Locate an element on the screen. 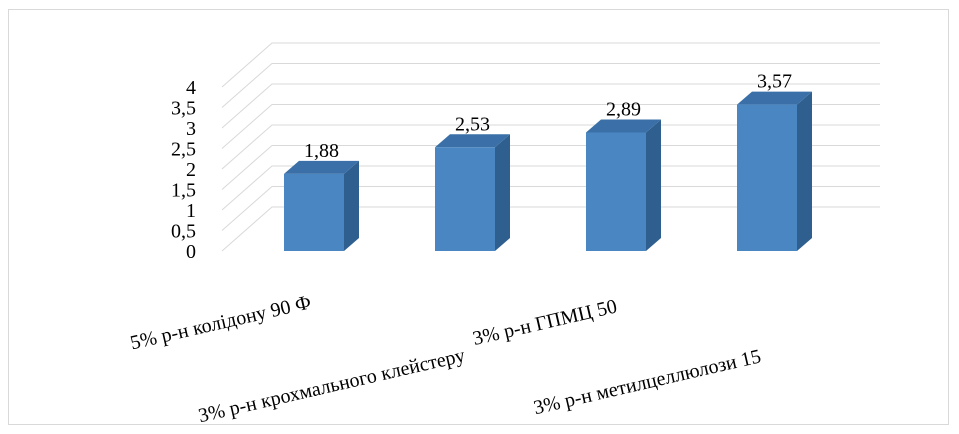 This screenshot has height=434, width=959. y-axis-ticks: 00,511,522,533,54 is located at coordinates (183, 170).